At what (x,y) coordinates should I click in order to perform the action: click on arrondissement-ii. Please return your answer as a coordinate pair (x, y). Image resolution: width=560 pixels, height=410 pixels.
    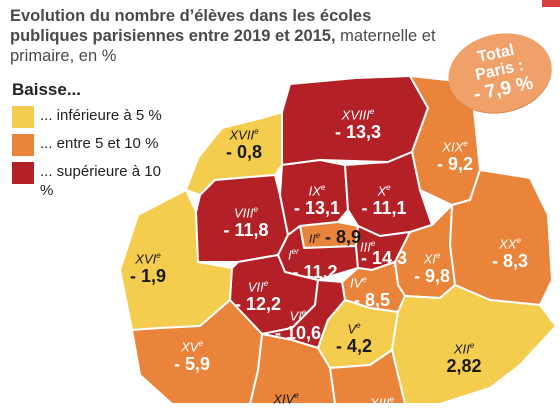
    Looking at the image, I should click on (329, 235).